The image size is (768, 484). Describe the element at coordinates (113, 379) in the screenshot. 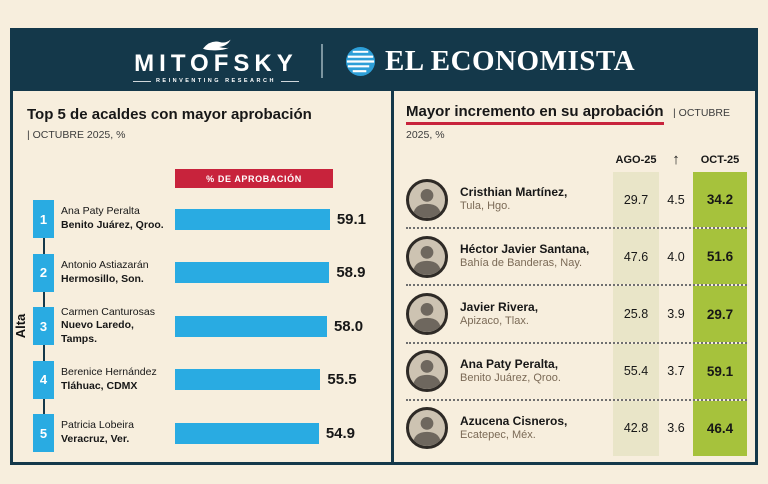

I see `mayor-label: Berenice Hernández Tláhuac, CDMX` at that location.